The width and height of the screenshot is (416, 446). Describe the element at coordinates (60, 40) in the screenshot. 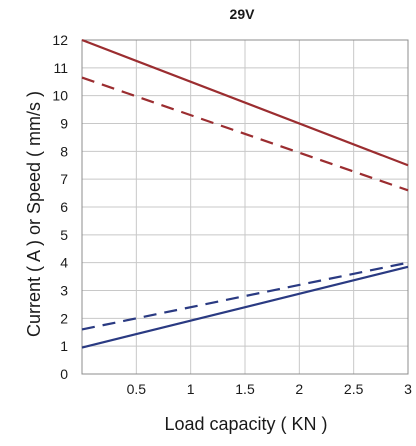

I see `y-tick-label-12: 12` at that location.